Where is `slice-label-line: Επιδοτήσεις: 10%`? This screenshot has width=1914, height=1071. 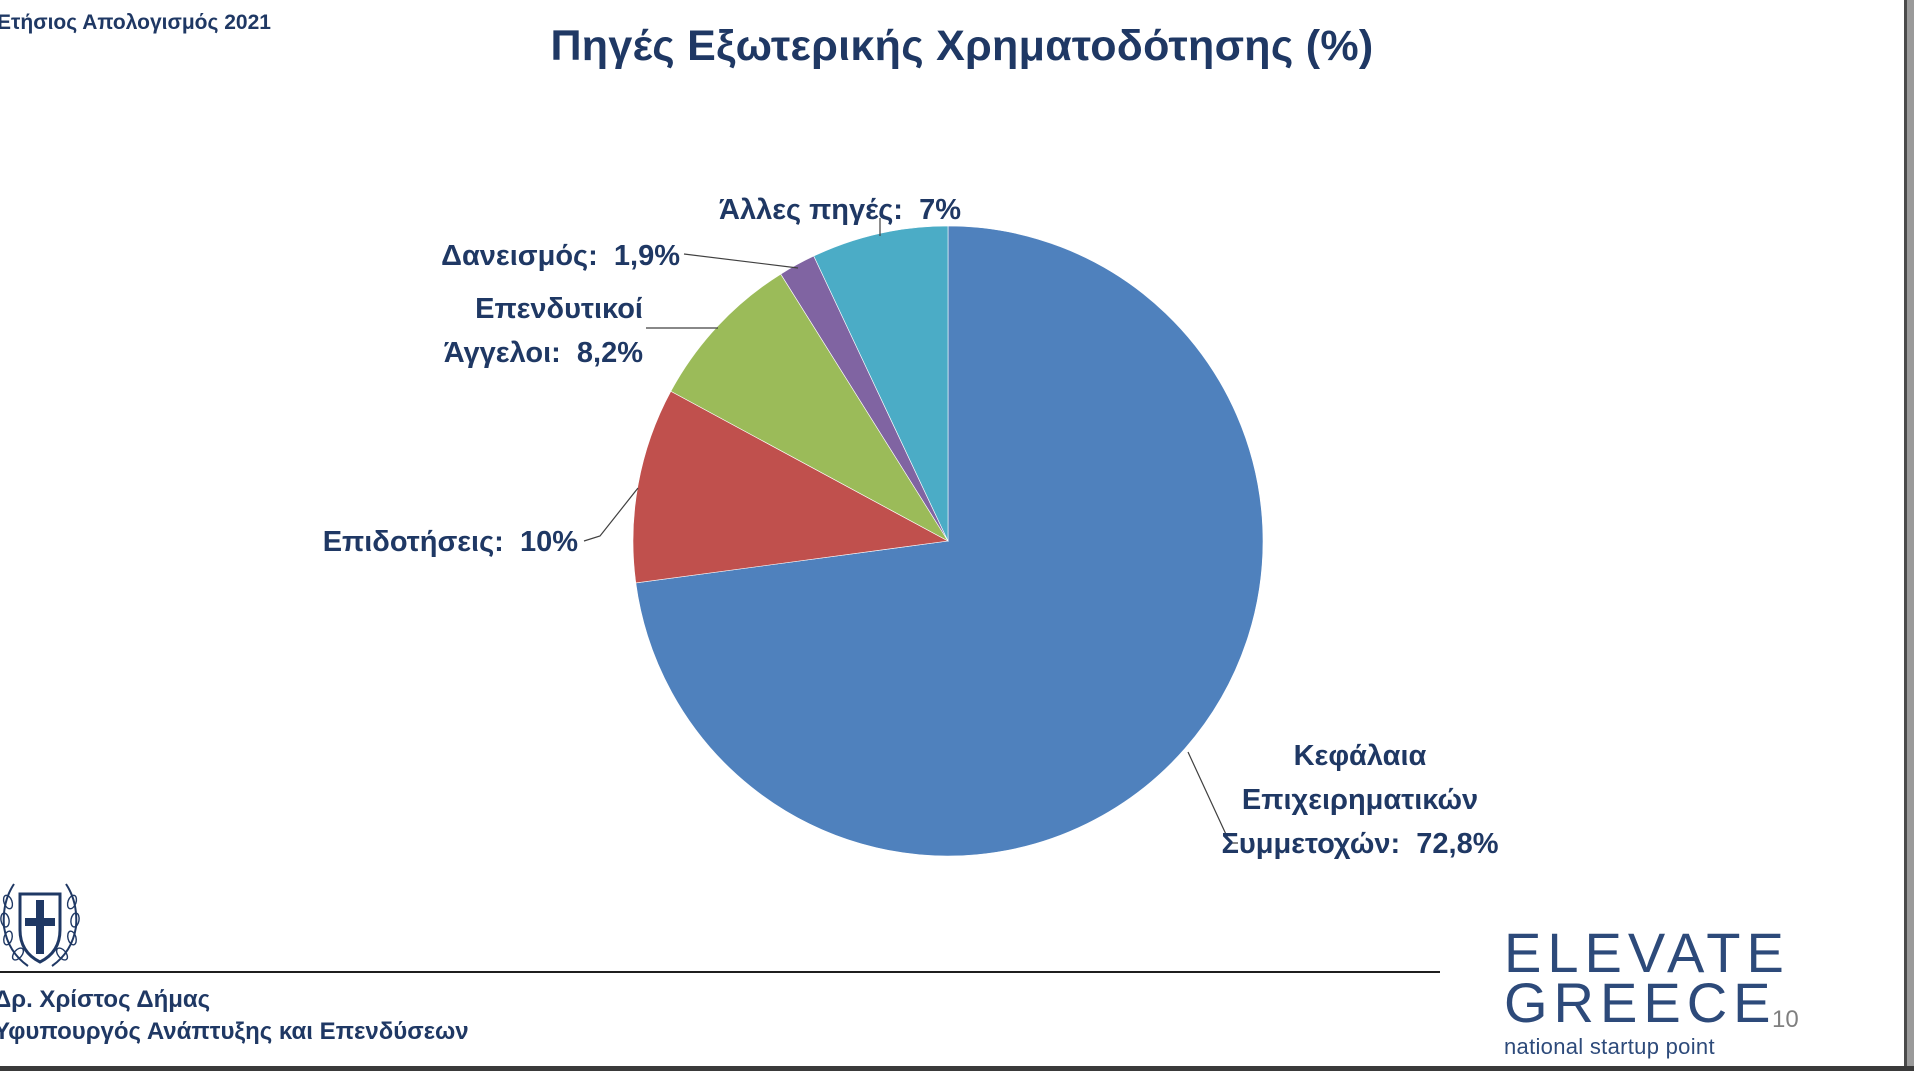 slice-label-line: Επιδοτήσεις: 10% is located at coordinates (451, 542).